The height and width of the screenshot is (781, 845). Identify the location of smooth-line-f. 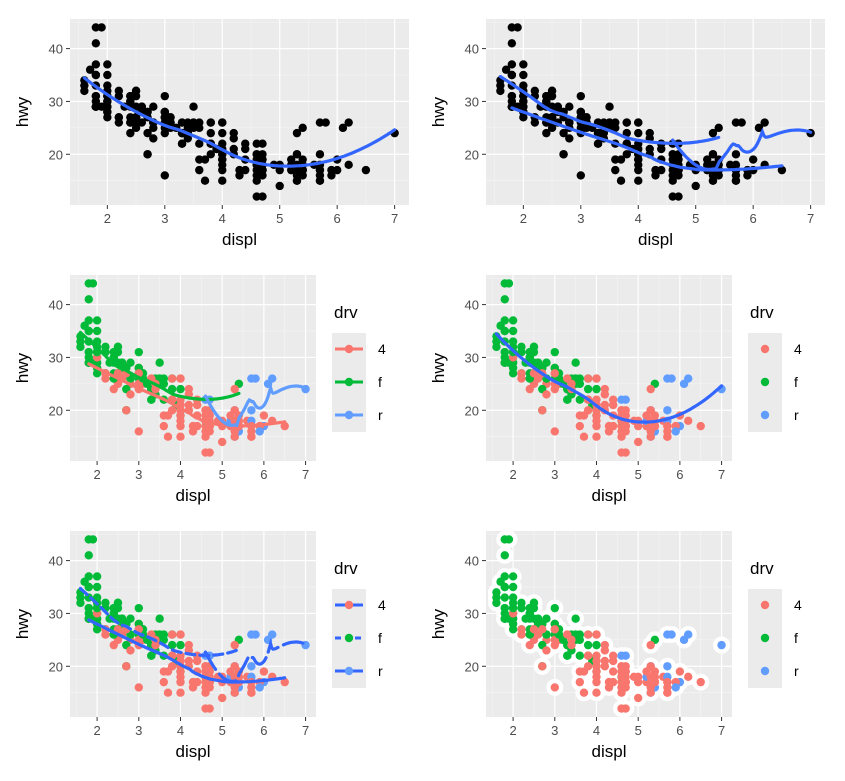
(159, 621).